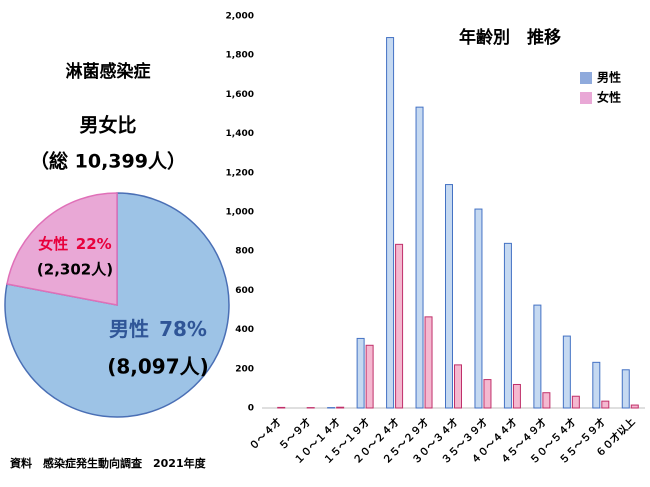 The width and height of the screenshot is (650, 487). What do you see at coordinates (240, 56) in the screenshot?
I see `y-tick-label: 1,800` at bounding box center [240, 56].